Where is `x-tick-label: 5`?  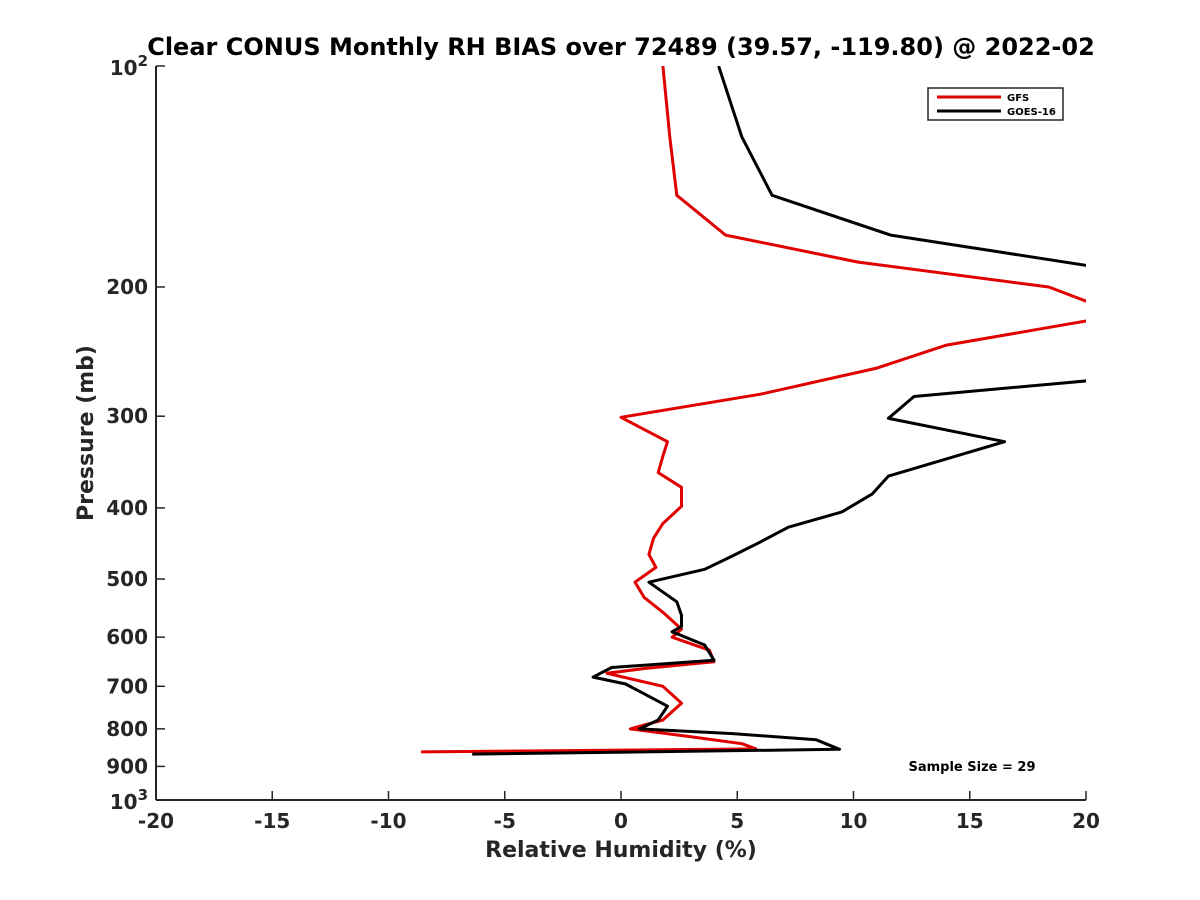 x-tick-label: 5 is located at coordinates (737, 821).